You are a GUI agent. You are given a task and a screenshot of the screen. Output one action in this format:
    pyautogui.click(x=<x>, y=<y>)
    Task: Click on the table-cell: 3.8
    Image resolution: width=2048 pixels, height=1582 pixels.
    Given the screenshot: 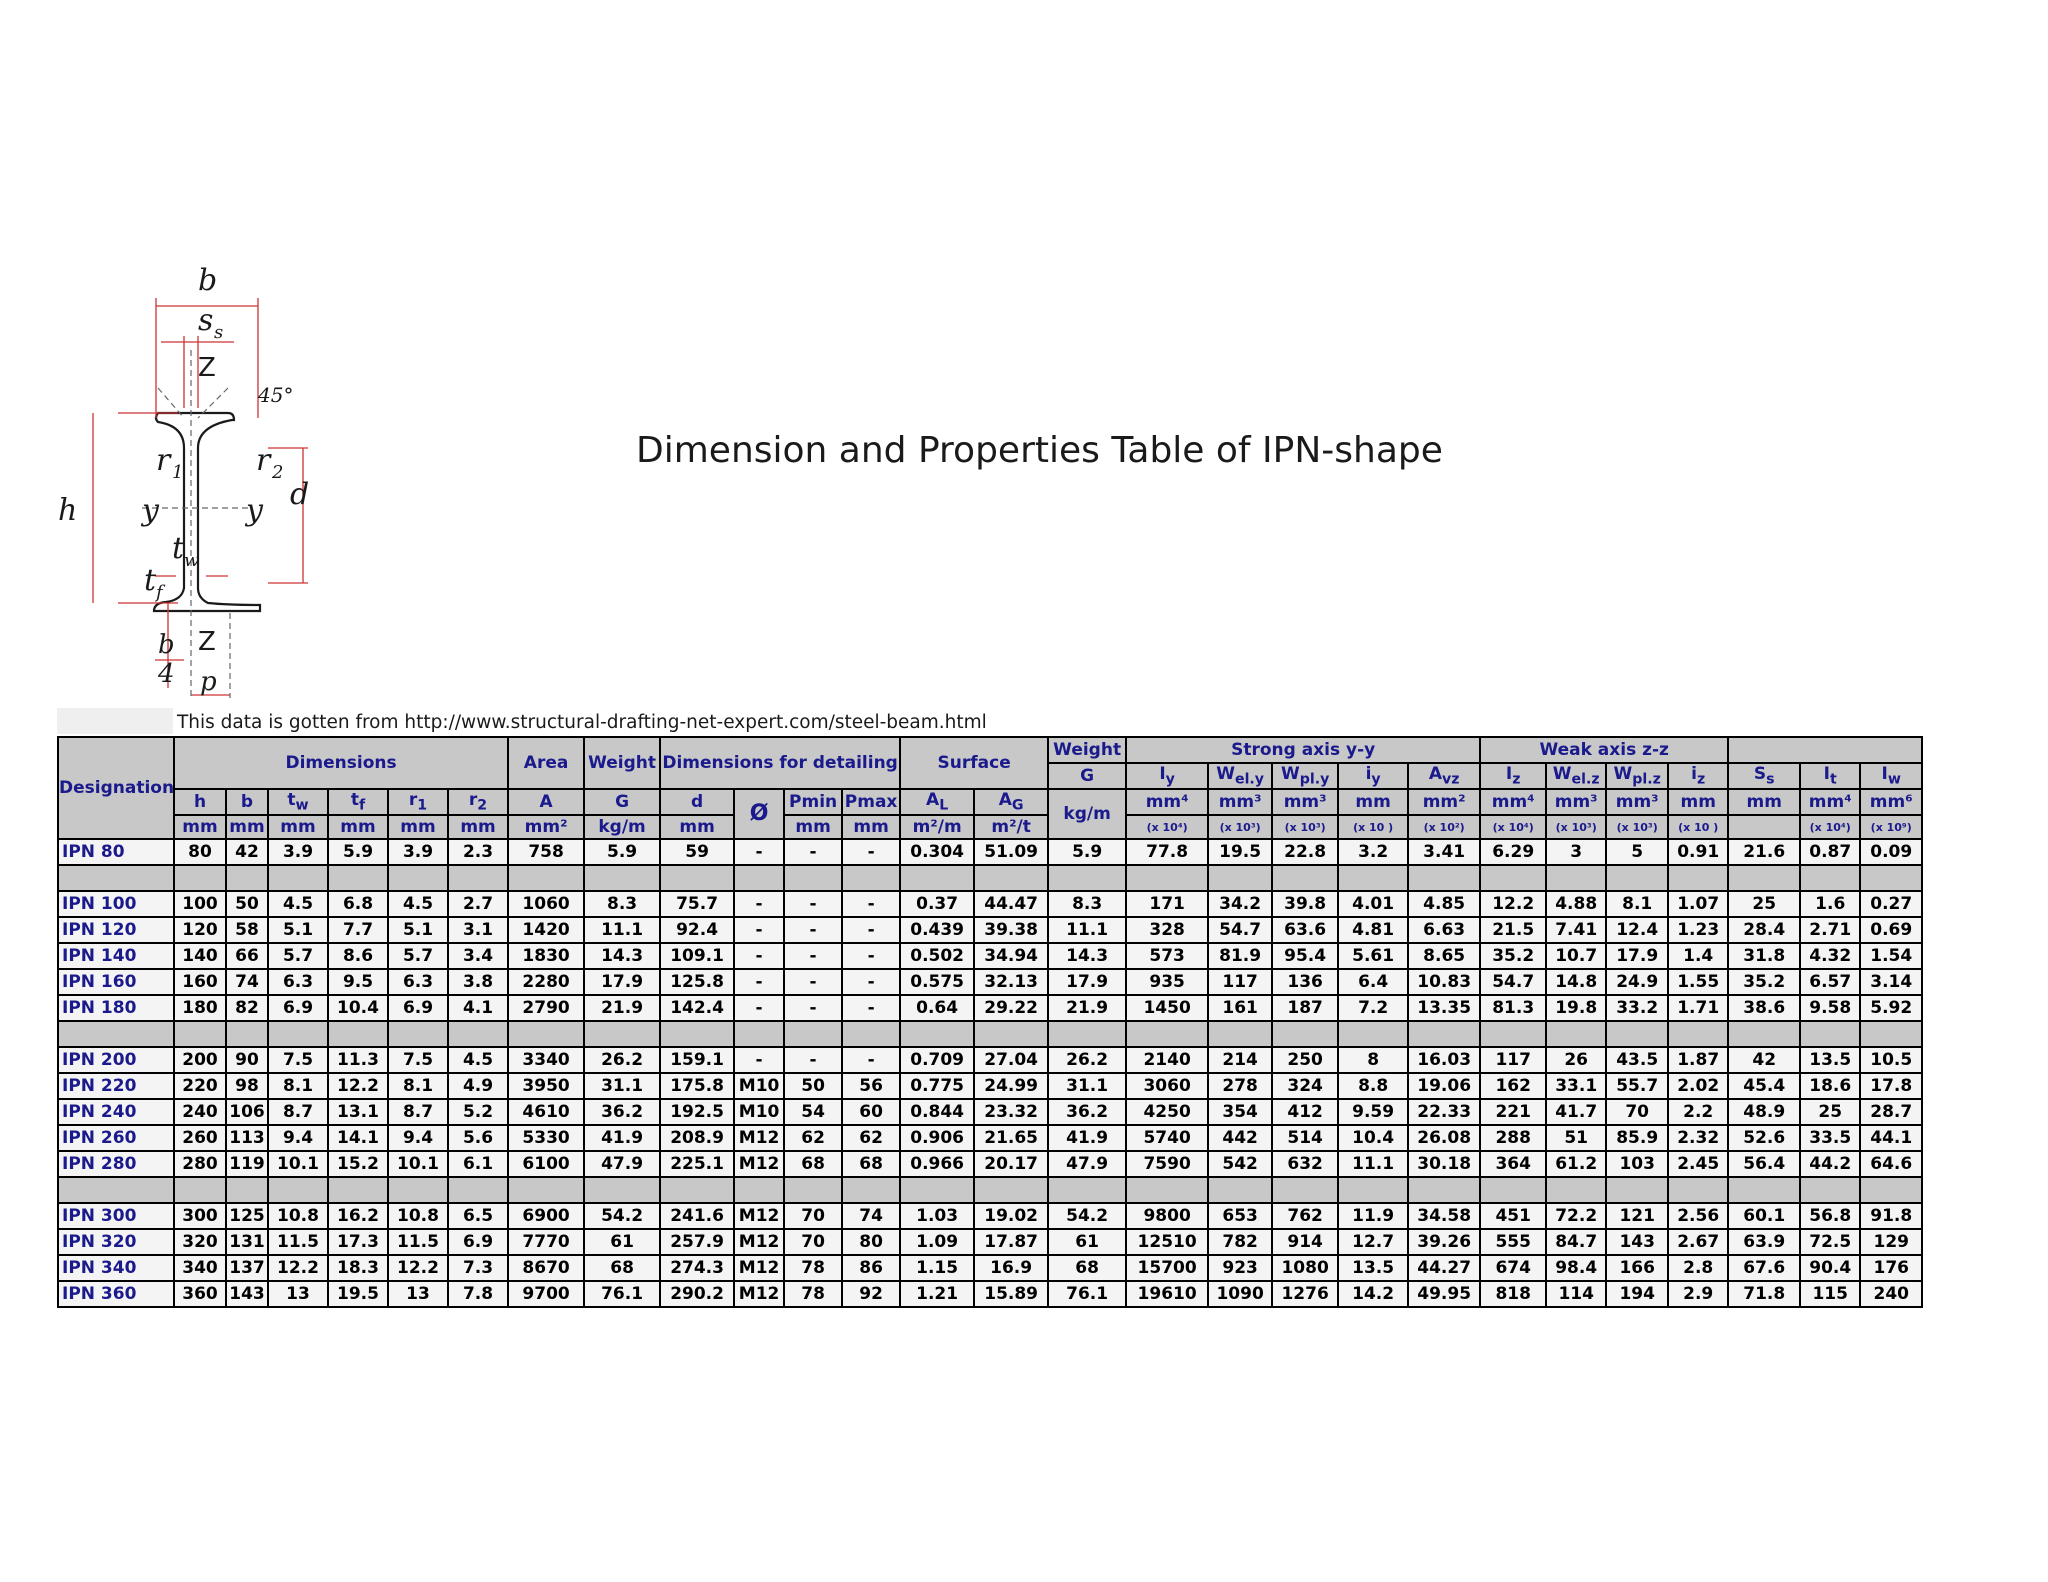 What is the action you would take?
    pyautogui.click(x=478, y=982)
    